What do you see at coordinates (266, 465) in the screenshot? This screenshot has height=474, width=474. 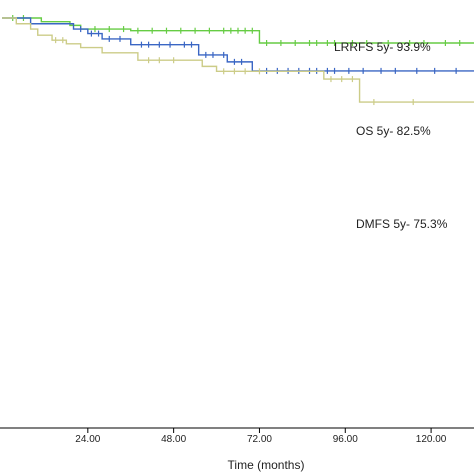 I see `x-axis-title: Time (months)` at bounding box center [266, 465].